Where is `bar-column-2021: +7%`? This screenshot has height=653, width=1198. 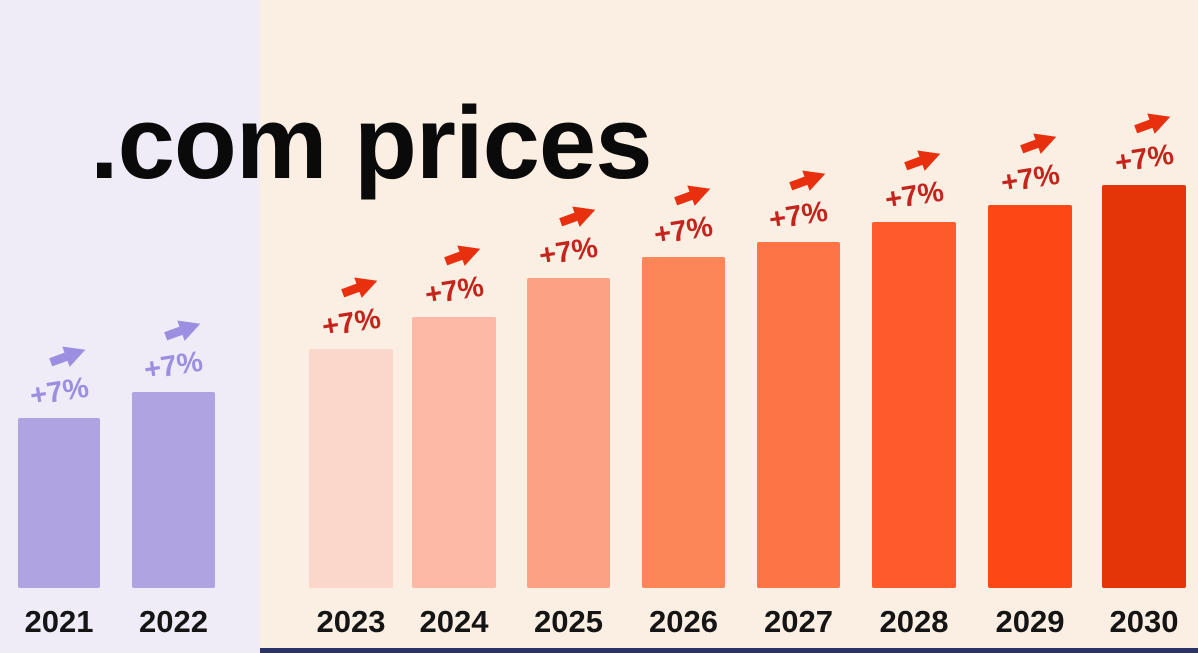 bar-column-2021: +7% is located at coordinates (59, 465).